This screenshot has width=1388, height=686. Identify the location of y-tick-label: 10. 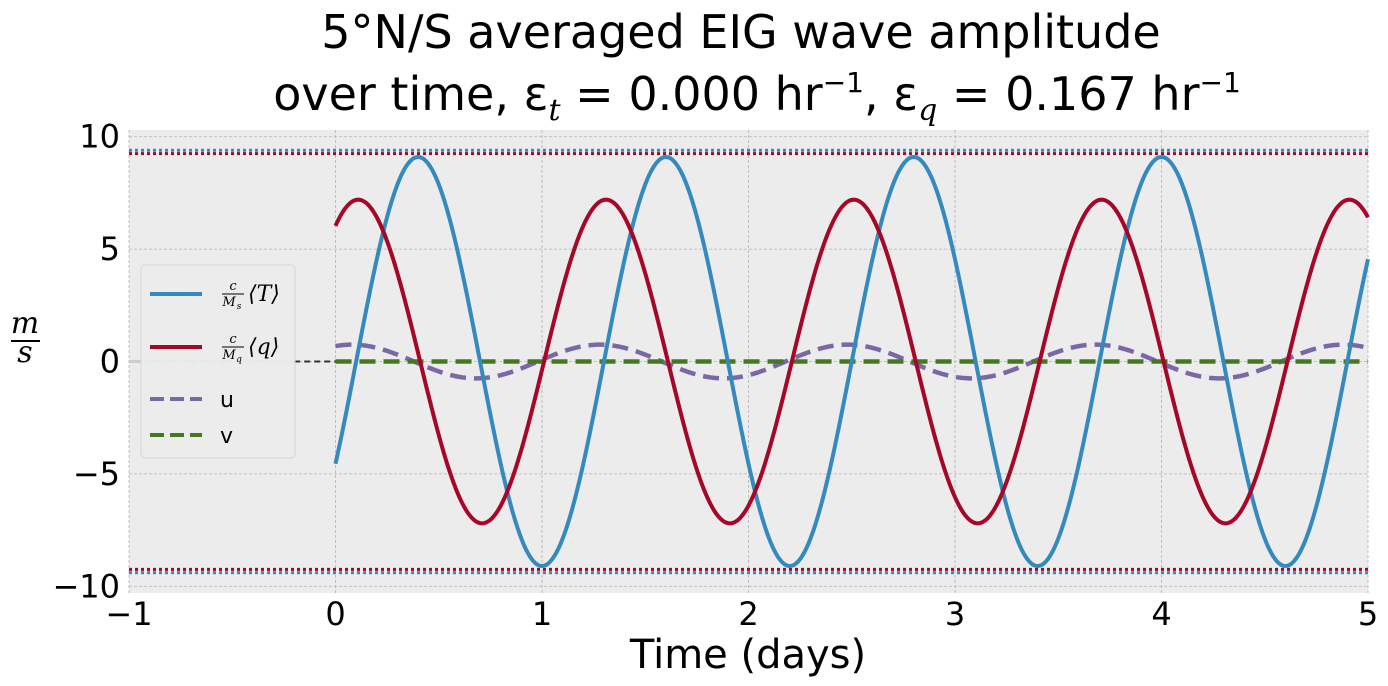
(99, 137).